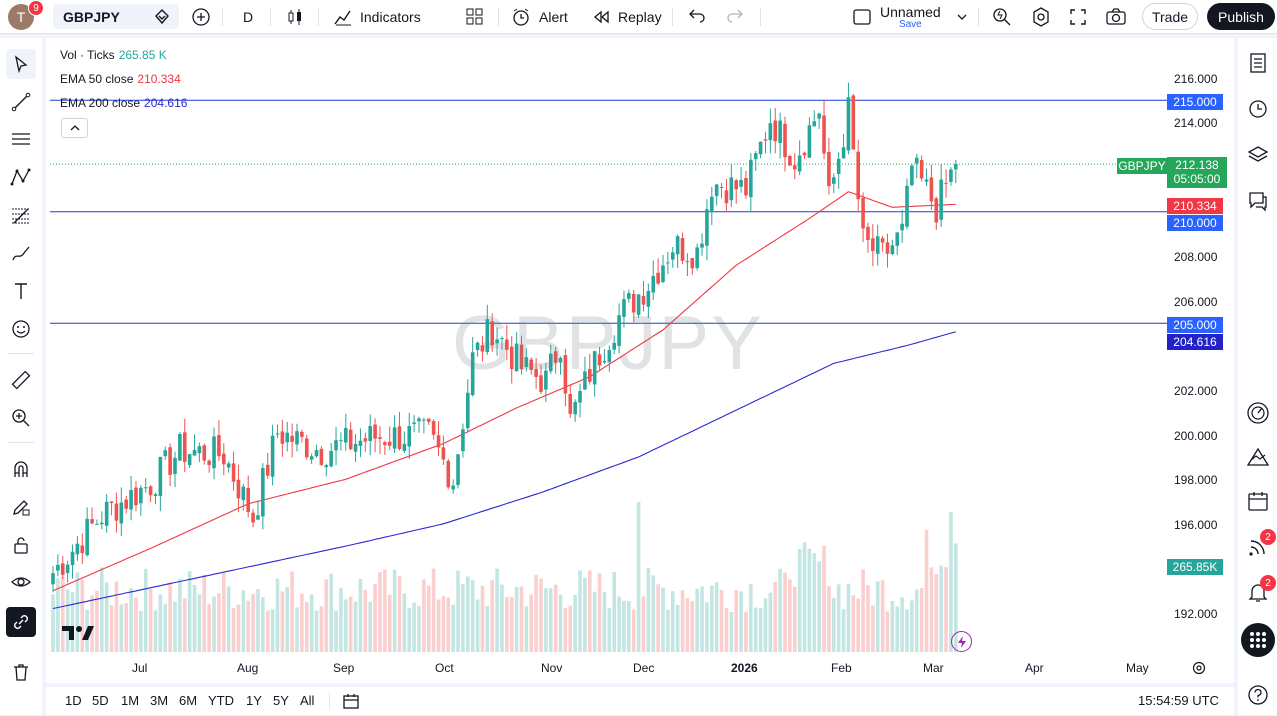 Image resolution: width=1277 pixels, height=716 pixels. What do you see at coordinates (1241, 16) in the screenshot?
I see `publish-button: Publish` at bounding box center [1241, 16].